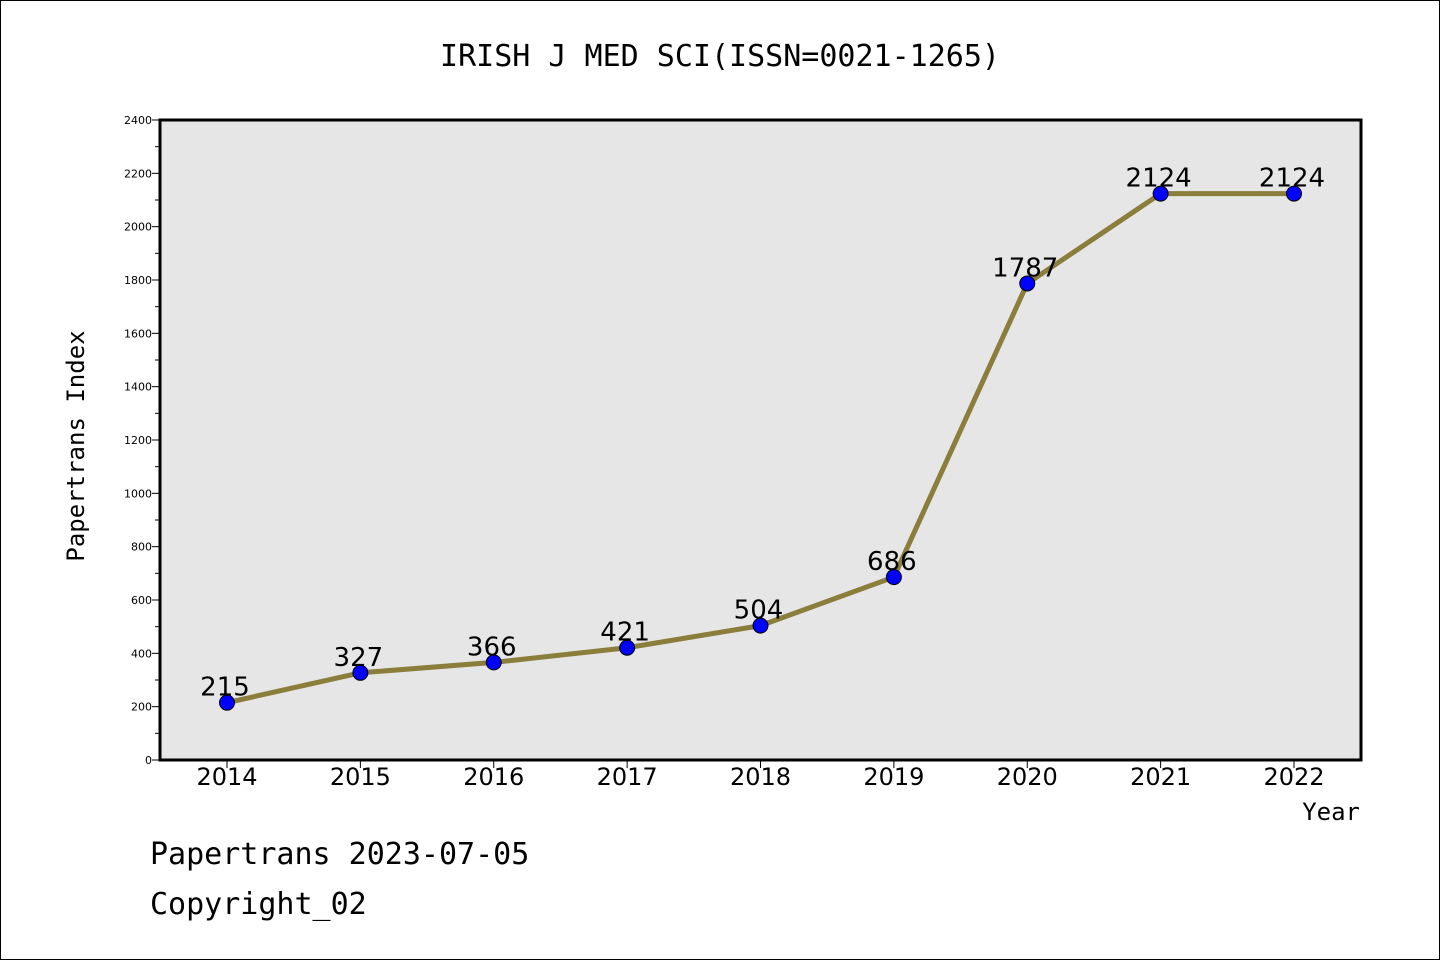  I want to click on x-tick-label: 2014, so click(226, 777).